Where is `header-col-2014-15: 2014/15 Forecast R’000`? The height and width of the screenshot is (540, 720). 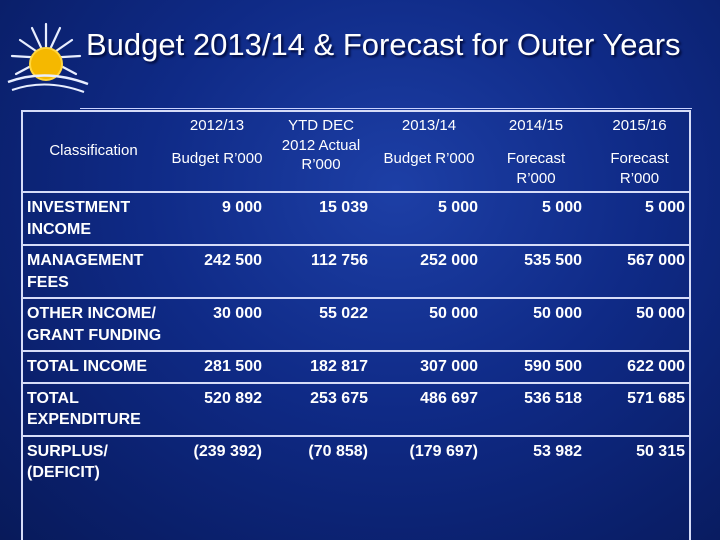
header-col-2014-15: 2014/15 Forecast R’000 is located at coordinates (536, 151).